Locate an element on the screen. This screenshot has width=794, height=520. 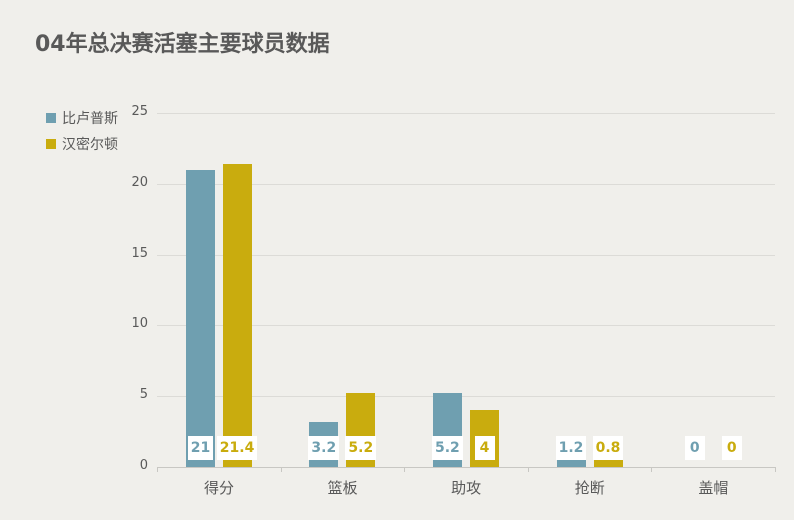
x-axis-label: 盖帽 is located at coordinates (713, 488).